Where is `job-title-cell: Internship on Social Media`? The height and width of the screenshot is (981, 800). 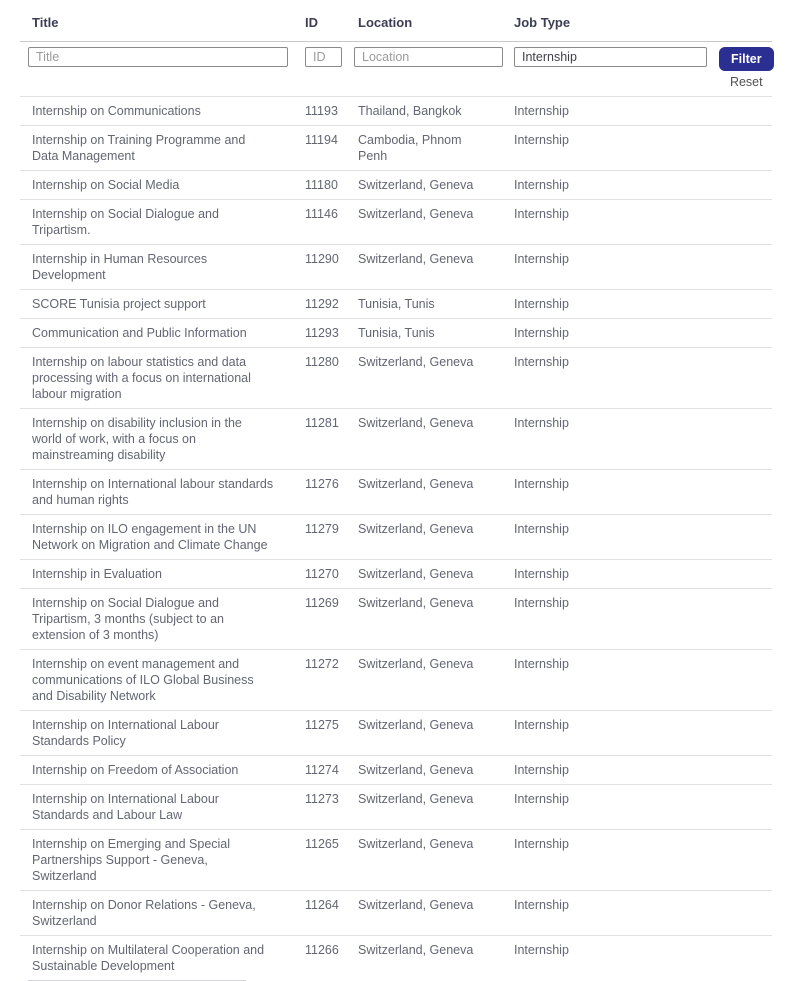 job-title-cell: Internship on Social Media is located at coordinates (106, 185).